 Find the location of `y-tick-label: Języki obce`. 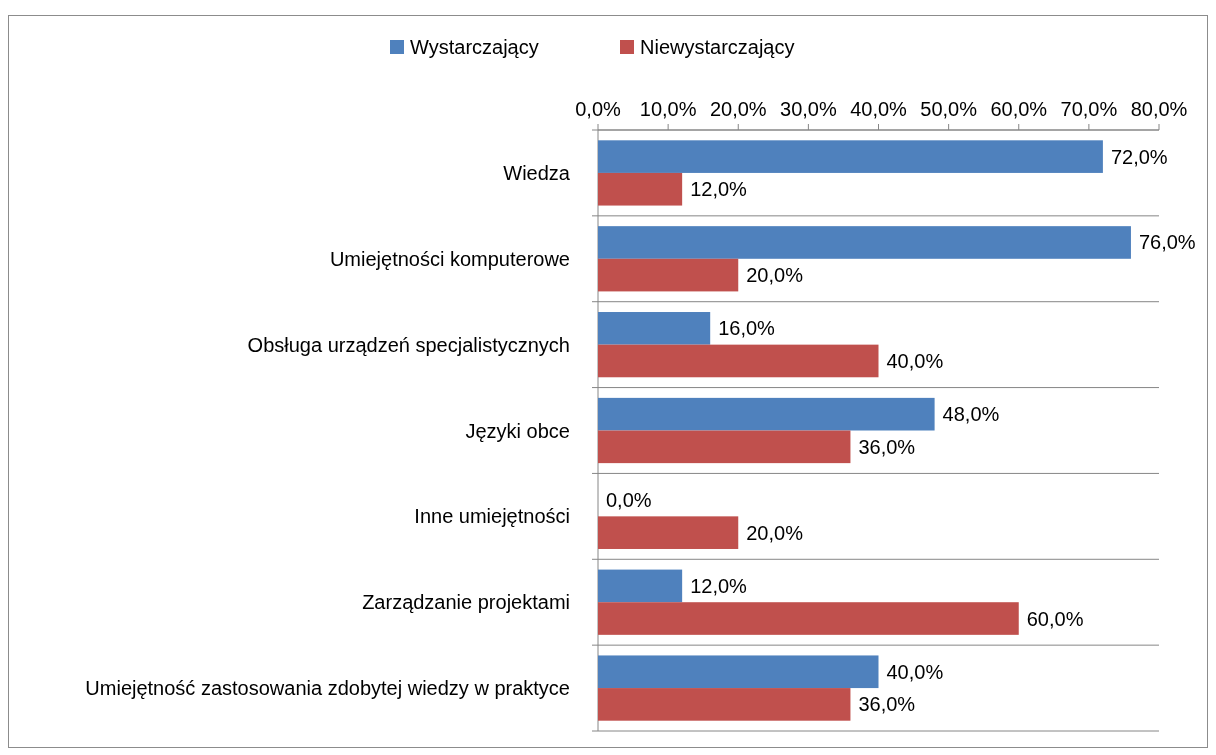

y-tick-label: Języki obce is located at coordinates (517, 430).